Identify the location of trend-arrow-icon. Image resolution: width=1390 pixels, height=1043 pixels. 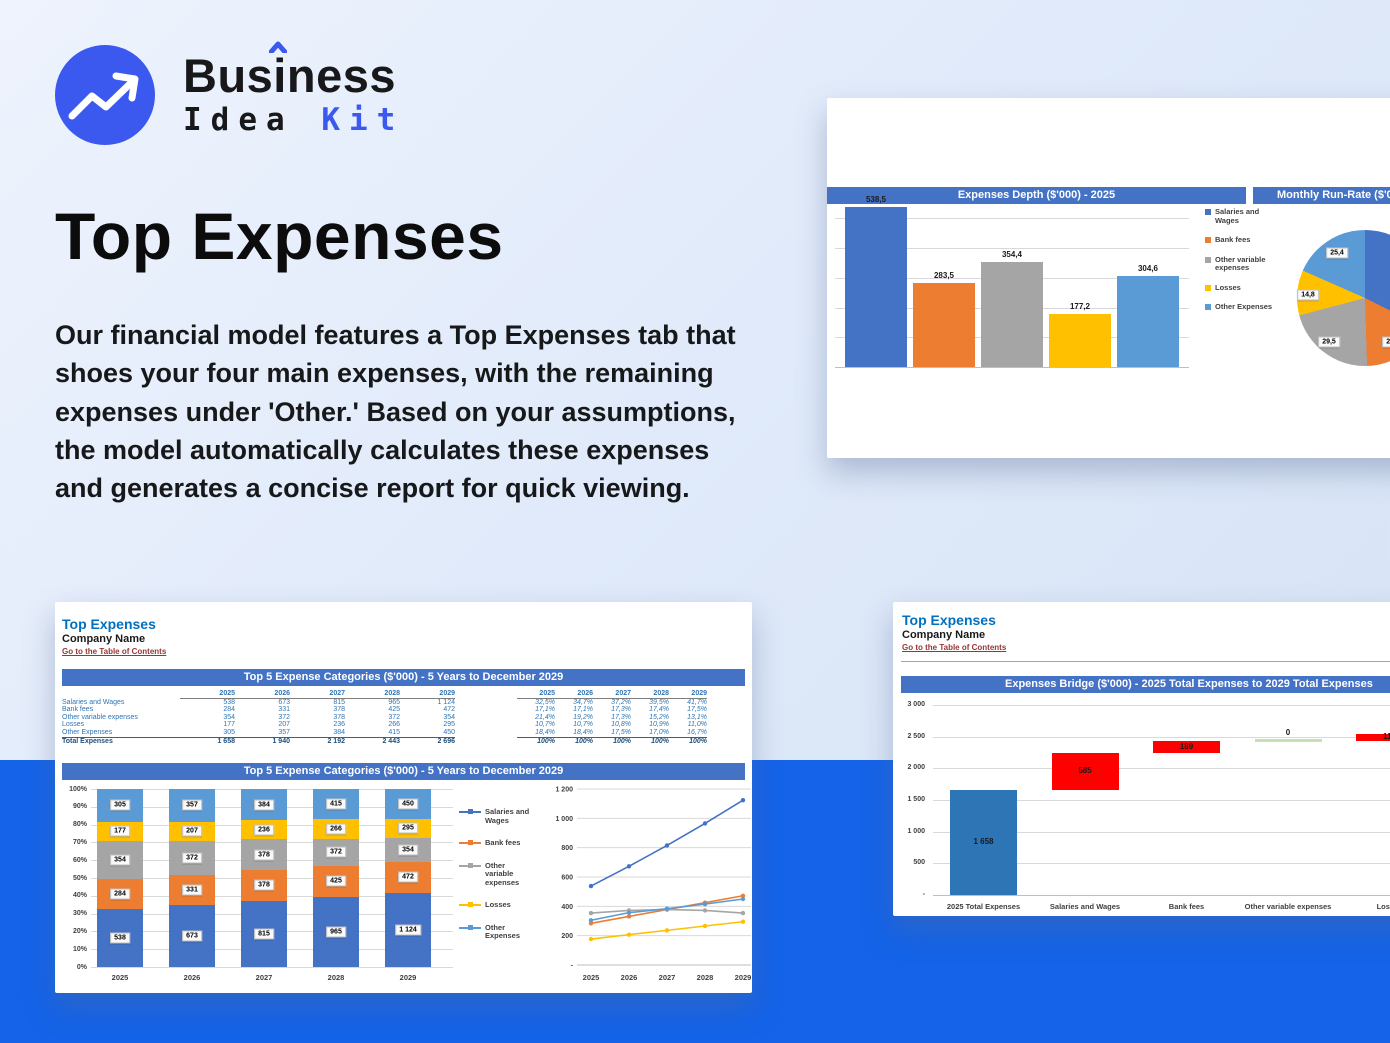
(105, 95).